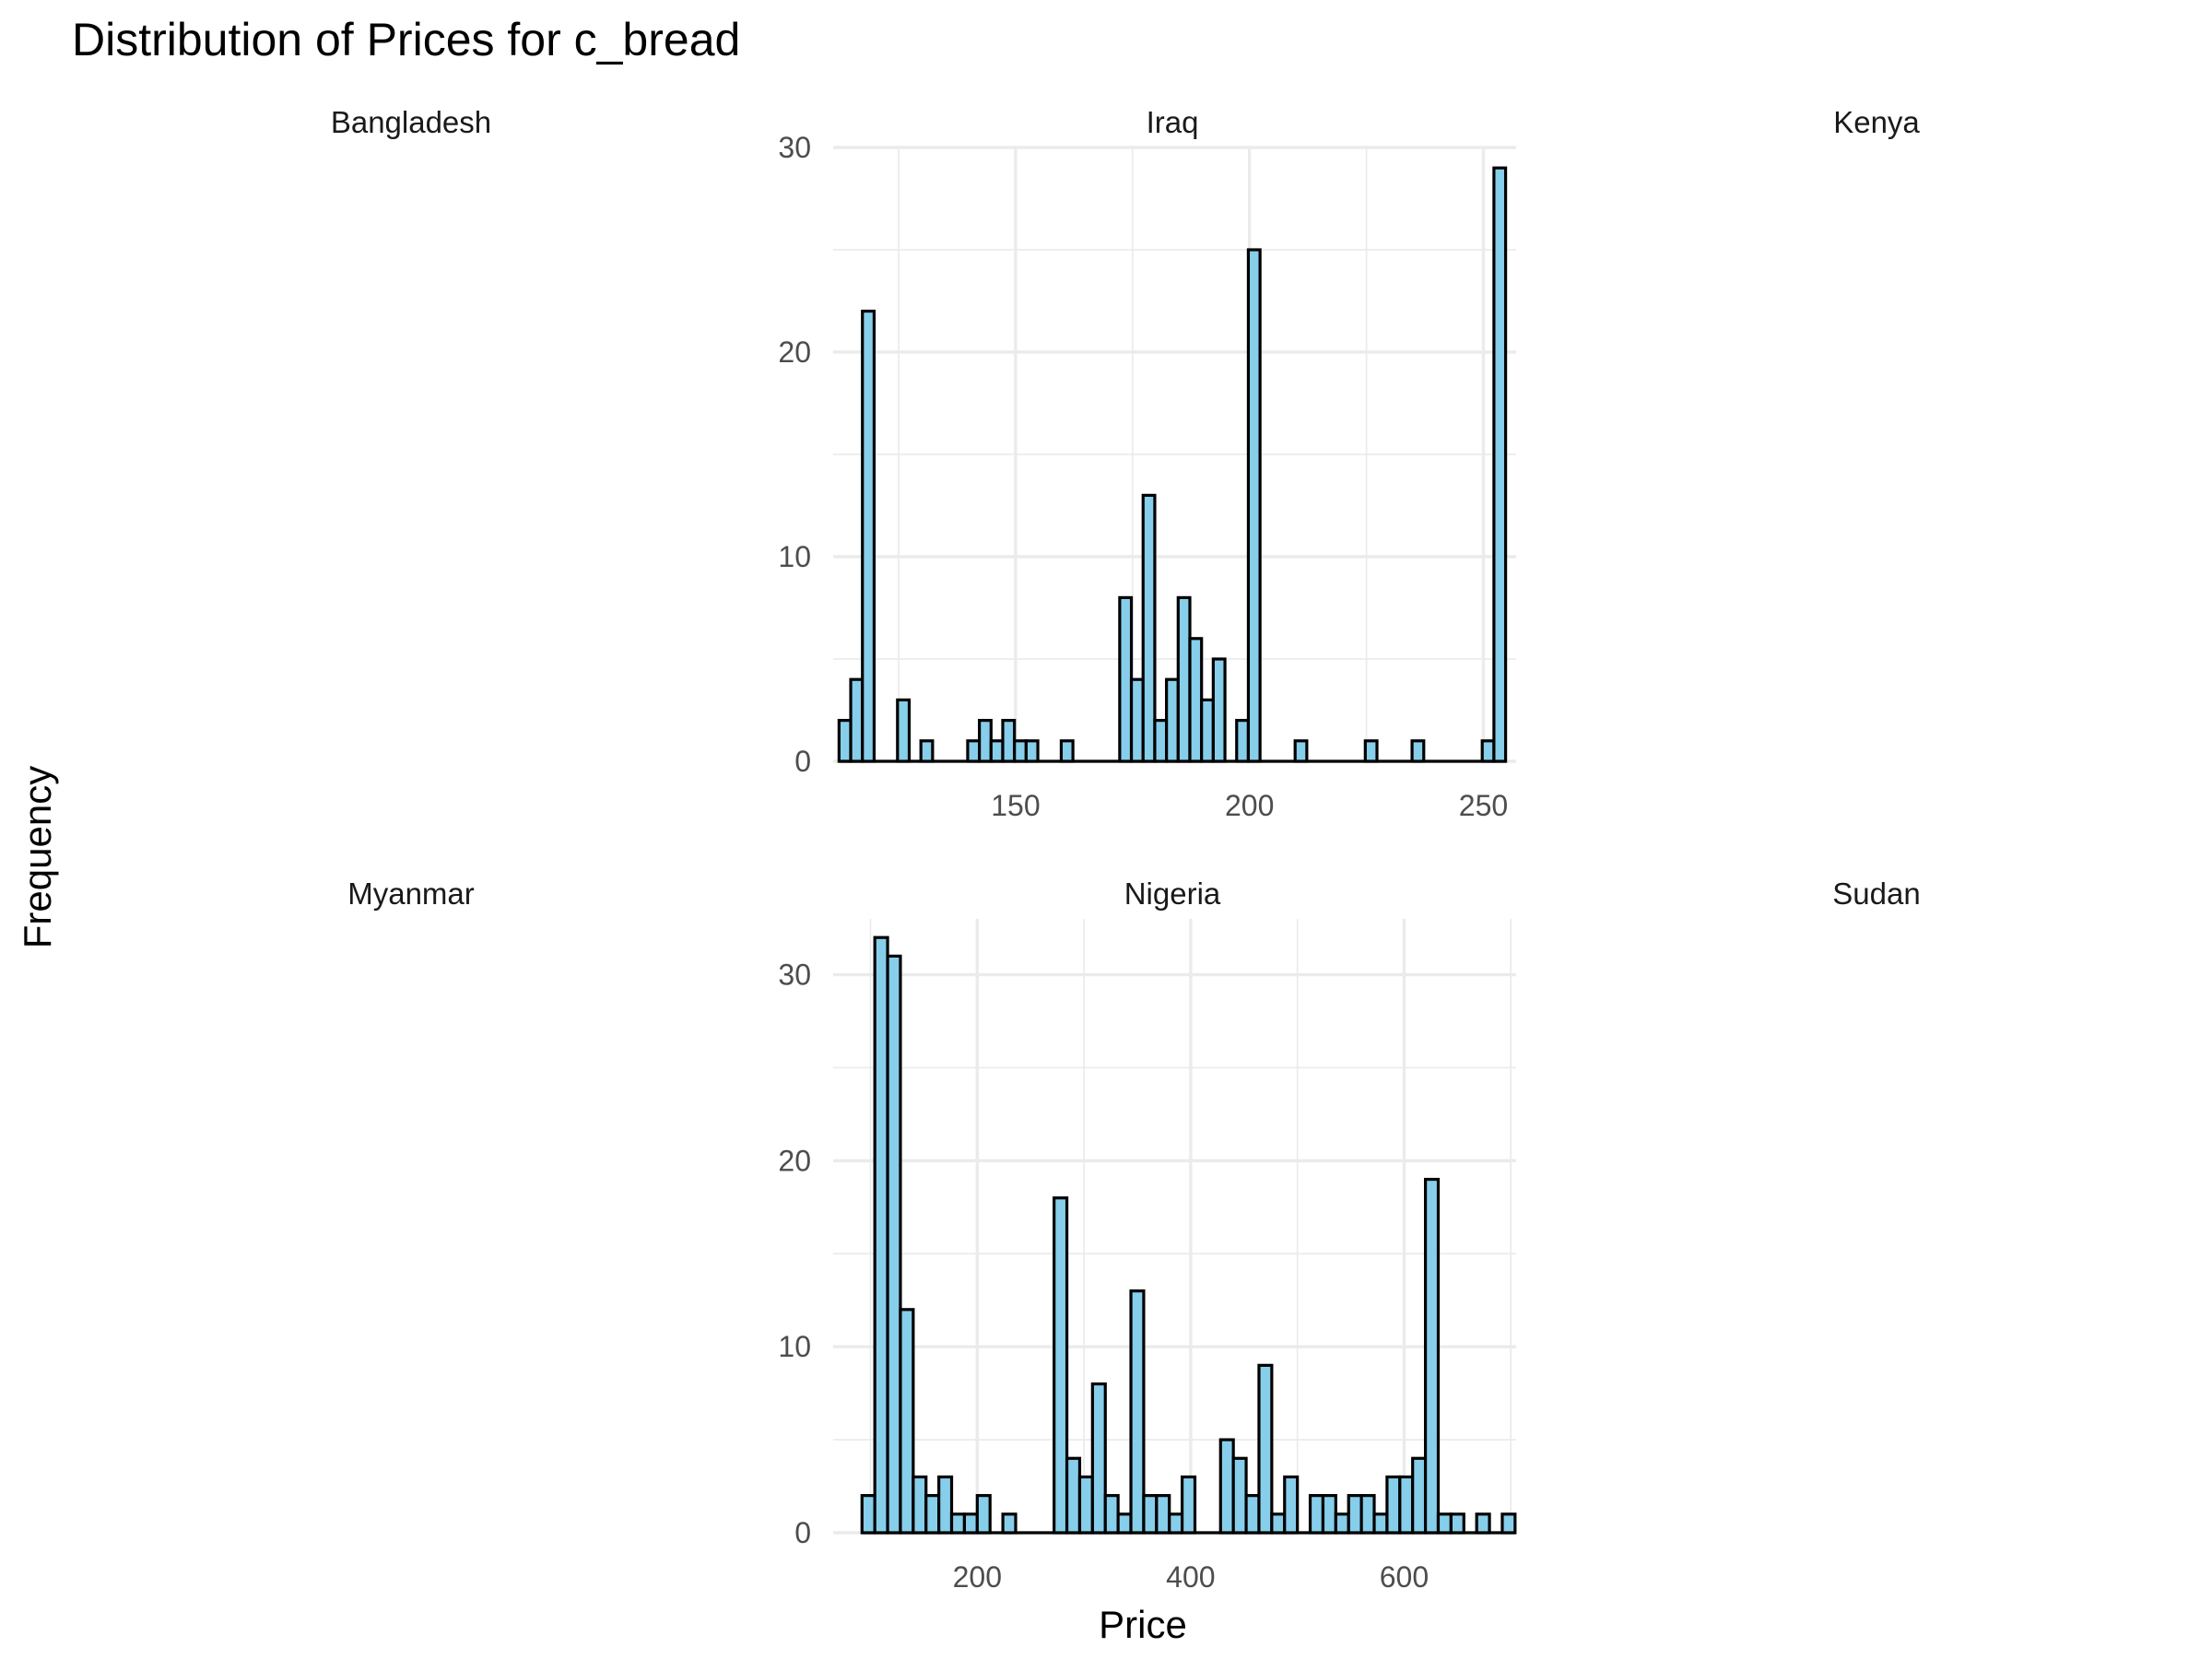 This screenshot has width=2212, height=1659. Describe the element at coordinates (1190, 1577) in the screenshot. I see `x-tick-label-nigeria: 400` at that location.